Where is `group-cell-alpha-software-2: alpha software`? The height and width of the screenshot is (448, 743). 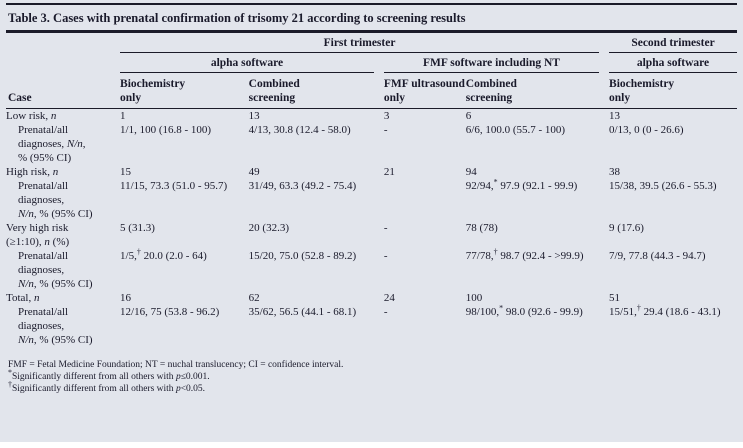 group-cell-alpha-software-2: alpha software is located at coordinates (673, 63).